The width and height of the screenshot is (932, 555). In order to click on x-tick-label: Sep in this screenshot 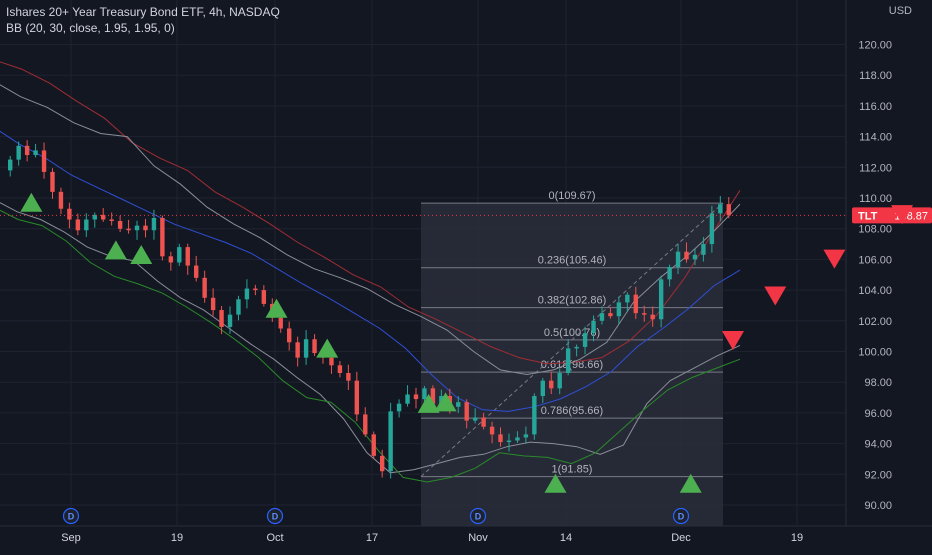, I will do `click(71, 538)`.